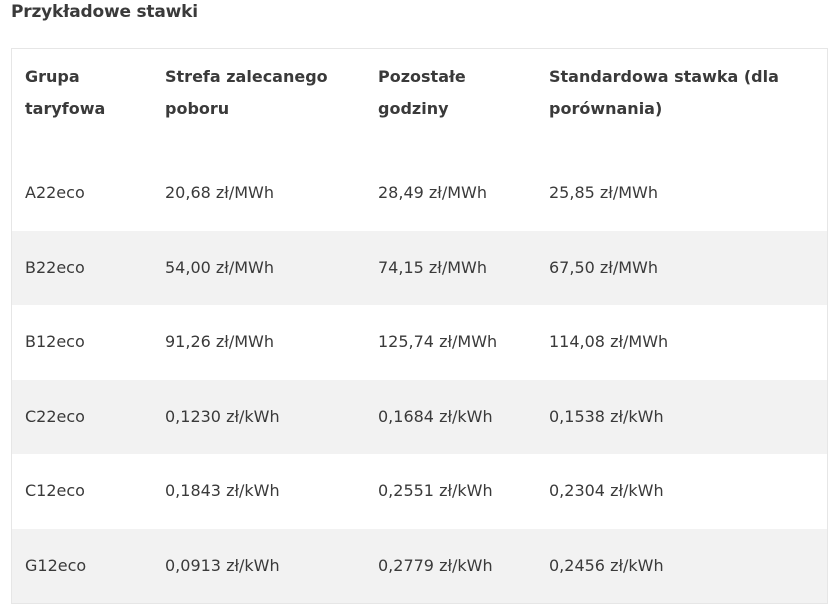  I want to click on header-other-hours: Pozostałe godziny, so click(422, 92).